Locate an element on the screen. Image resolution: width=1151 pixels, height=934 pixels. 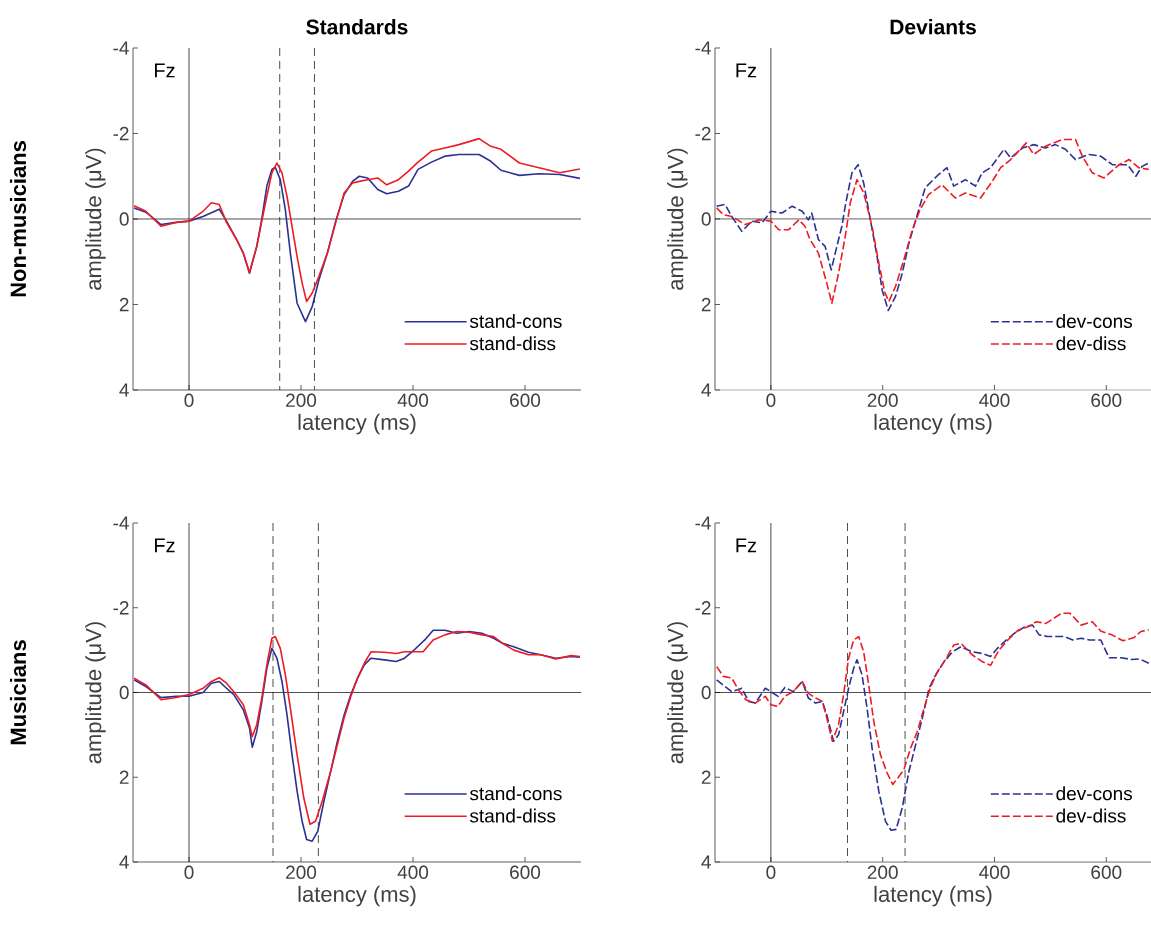
chart-title: Deviants is located at coordinates (933, 27).